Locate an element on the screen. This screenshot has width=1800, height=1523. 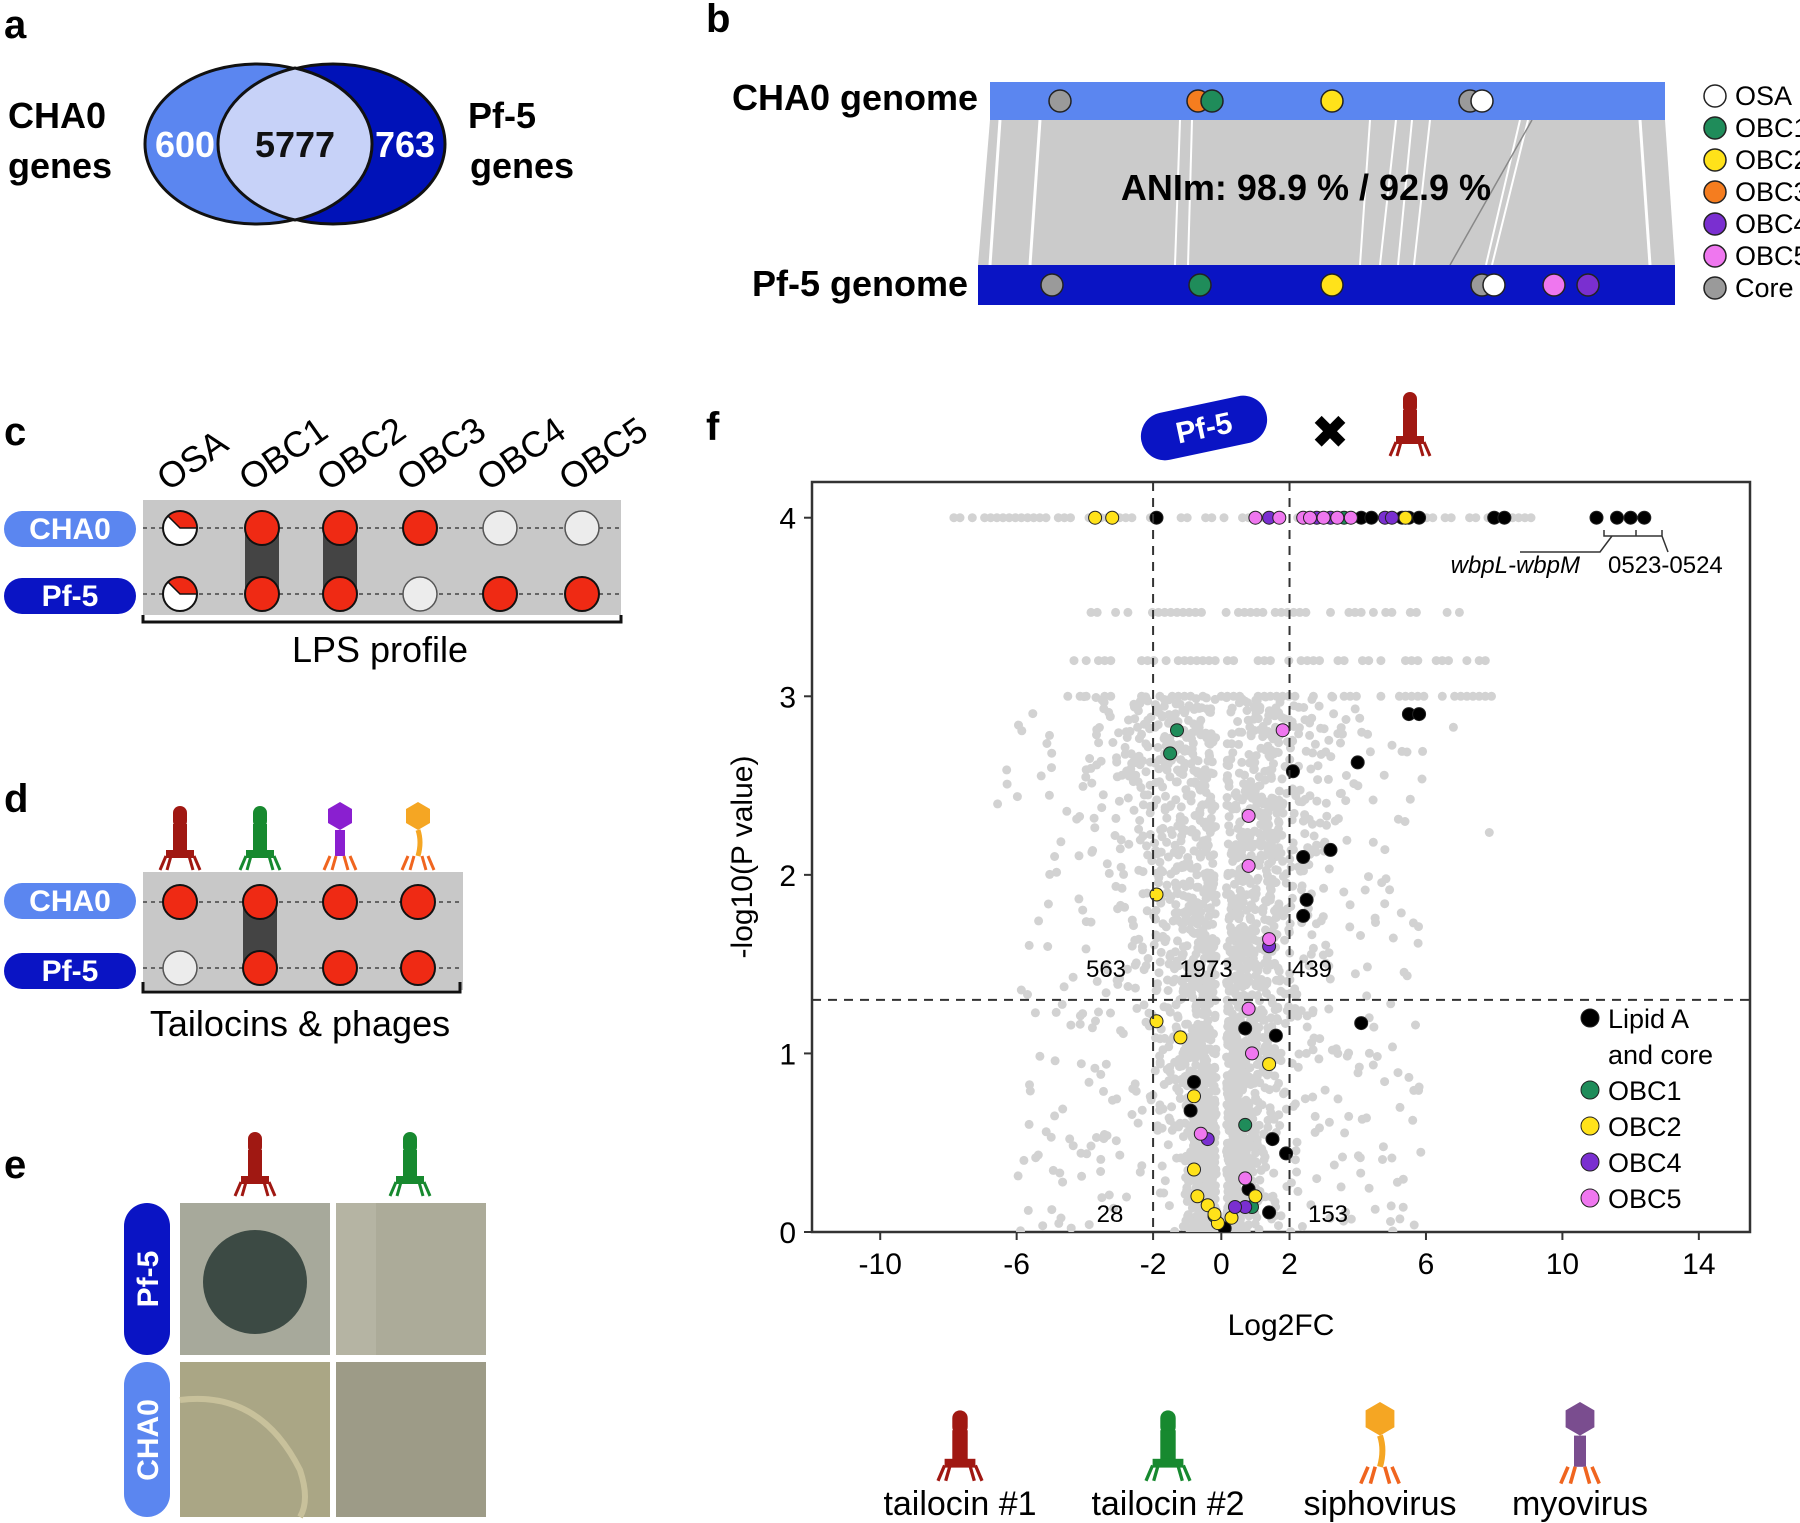
annotation-0523: 0523-0524 is located at coordinates (1665, 565).